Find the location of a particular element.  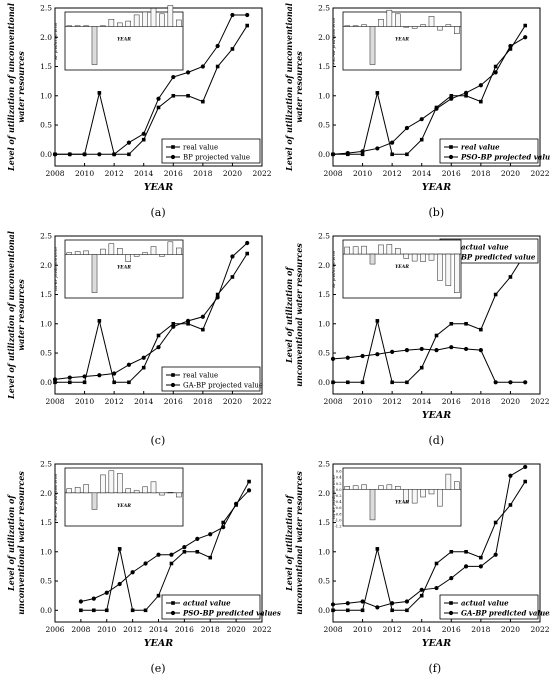

legend: real value GA-BP projected value is located at coordinates (212, 379).